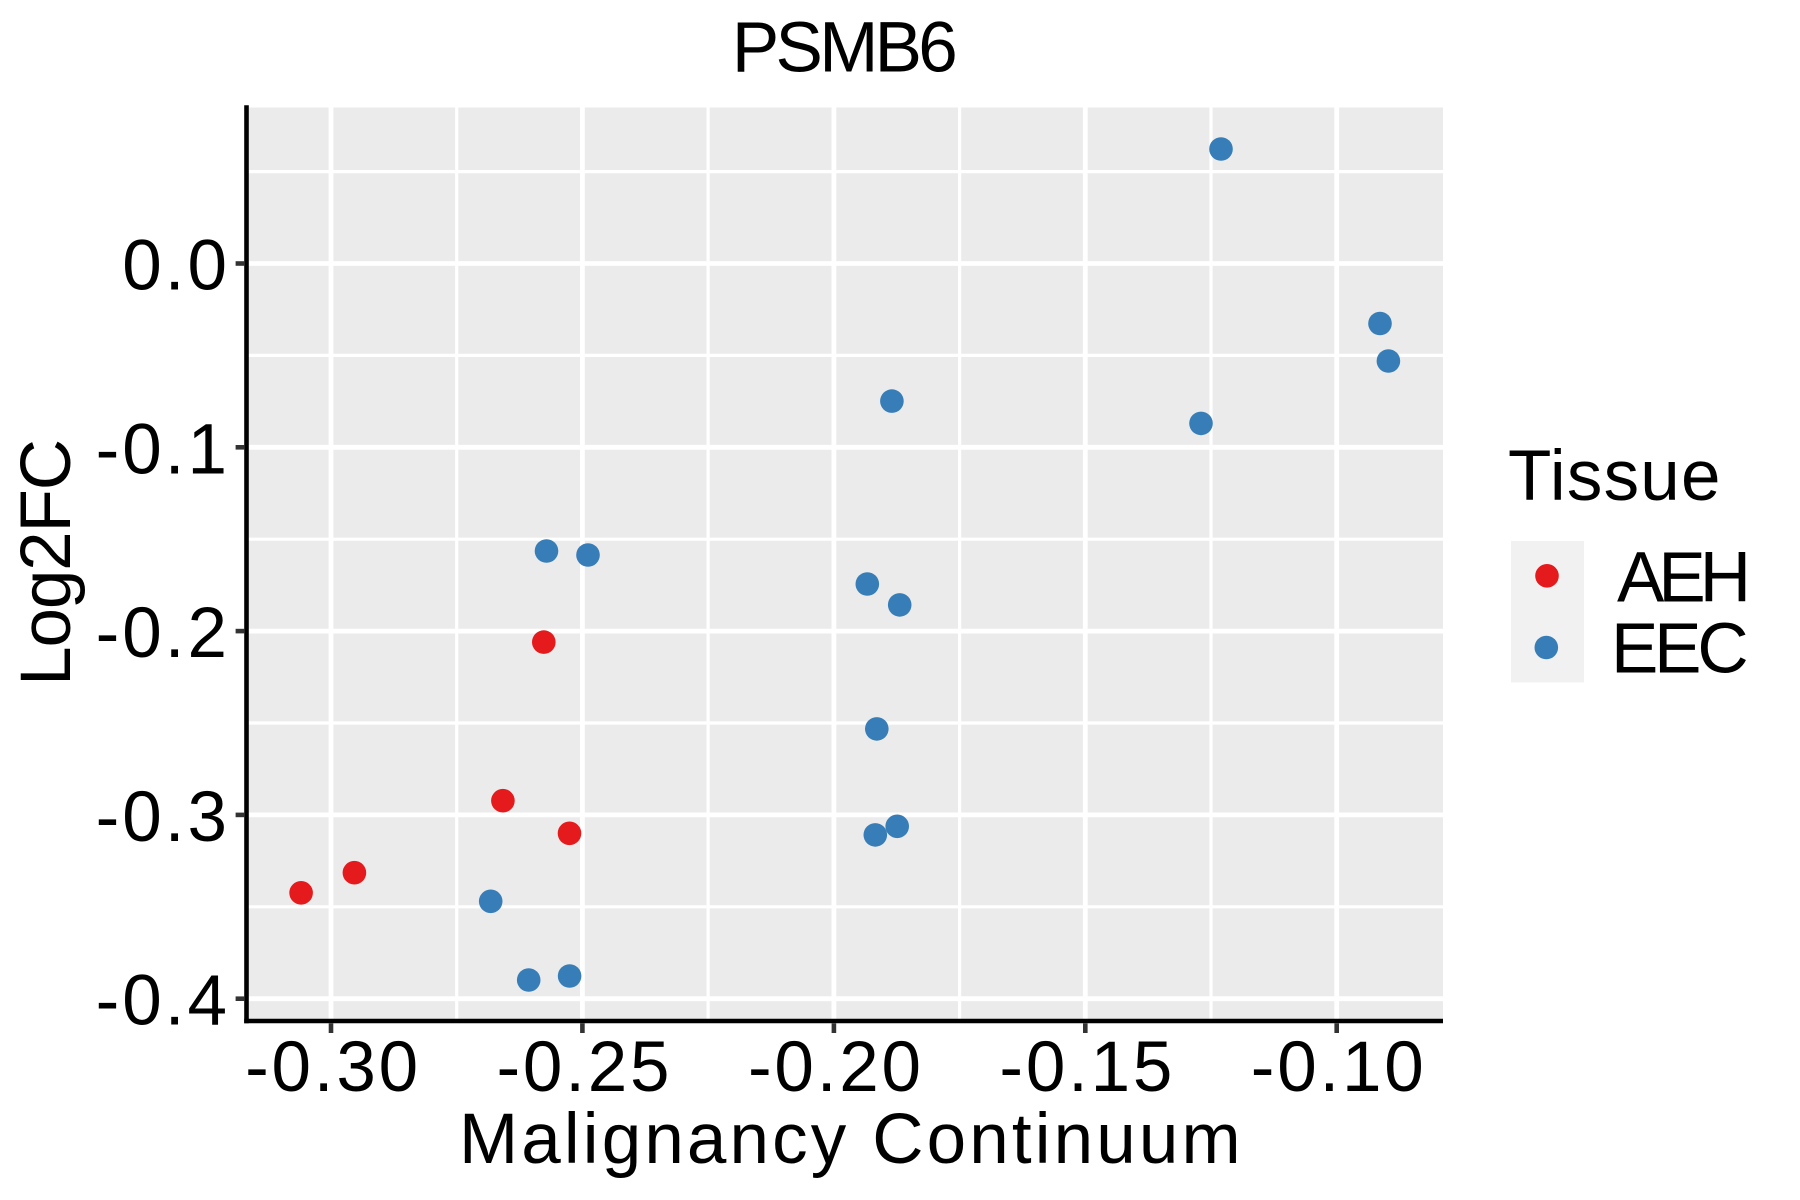  What do you see at coordinates (836, 1067) in the screenshot?
I see `svg-text: -0.20` at bounding box center [836, 1067].